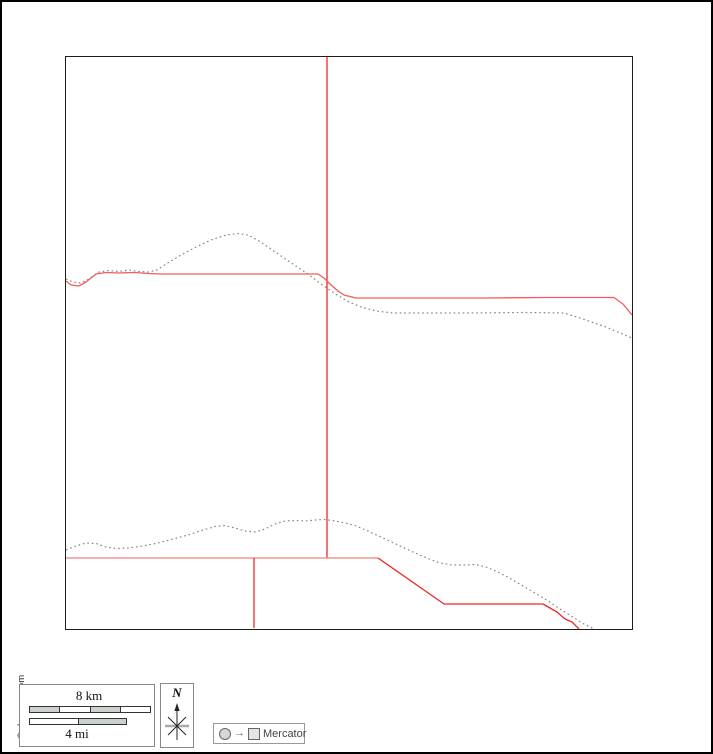 Image resolution: width=713 pixels, height=754 pixels. What do you see at coordinates (177, 692) in the screenshot?
I see `north-label: N` at bounding box center [177, 692].